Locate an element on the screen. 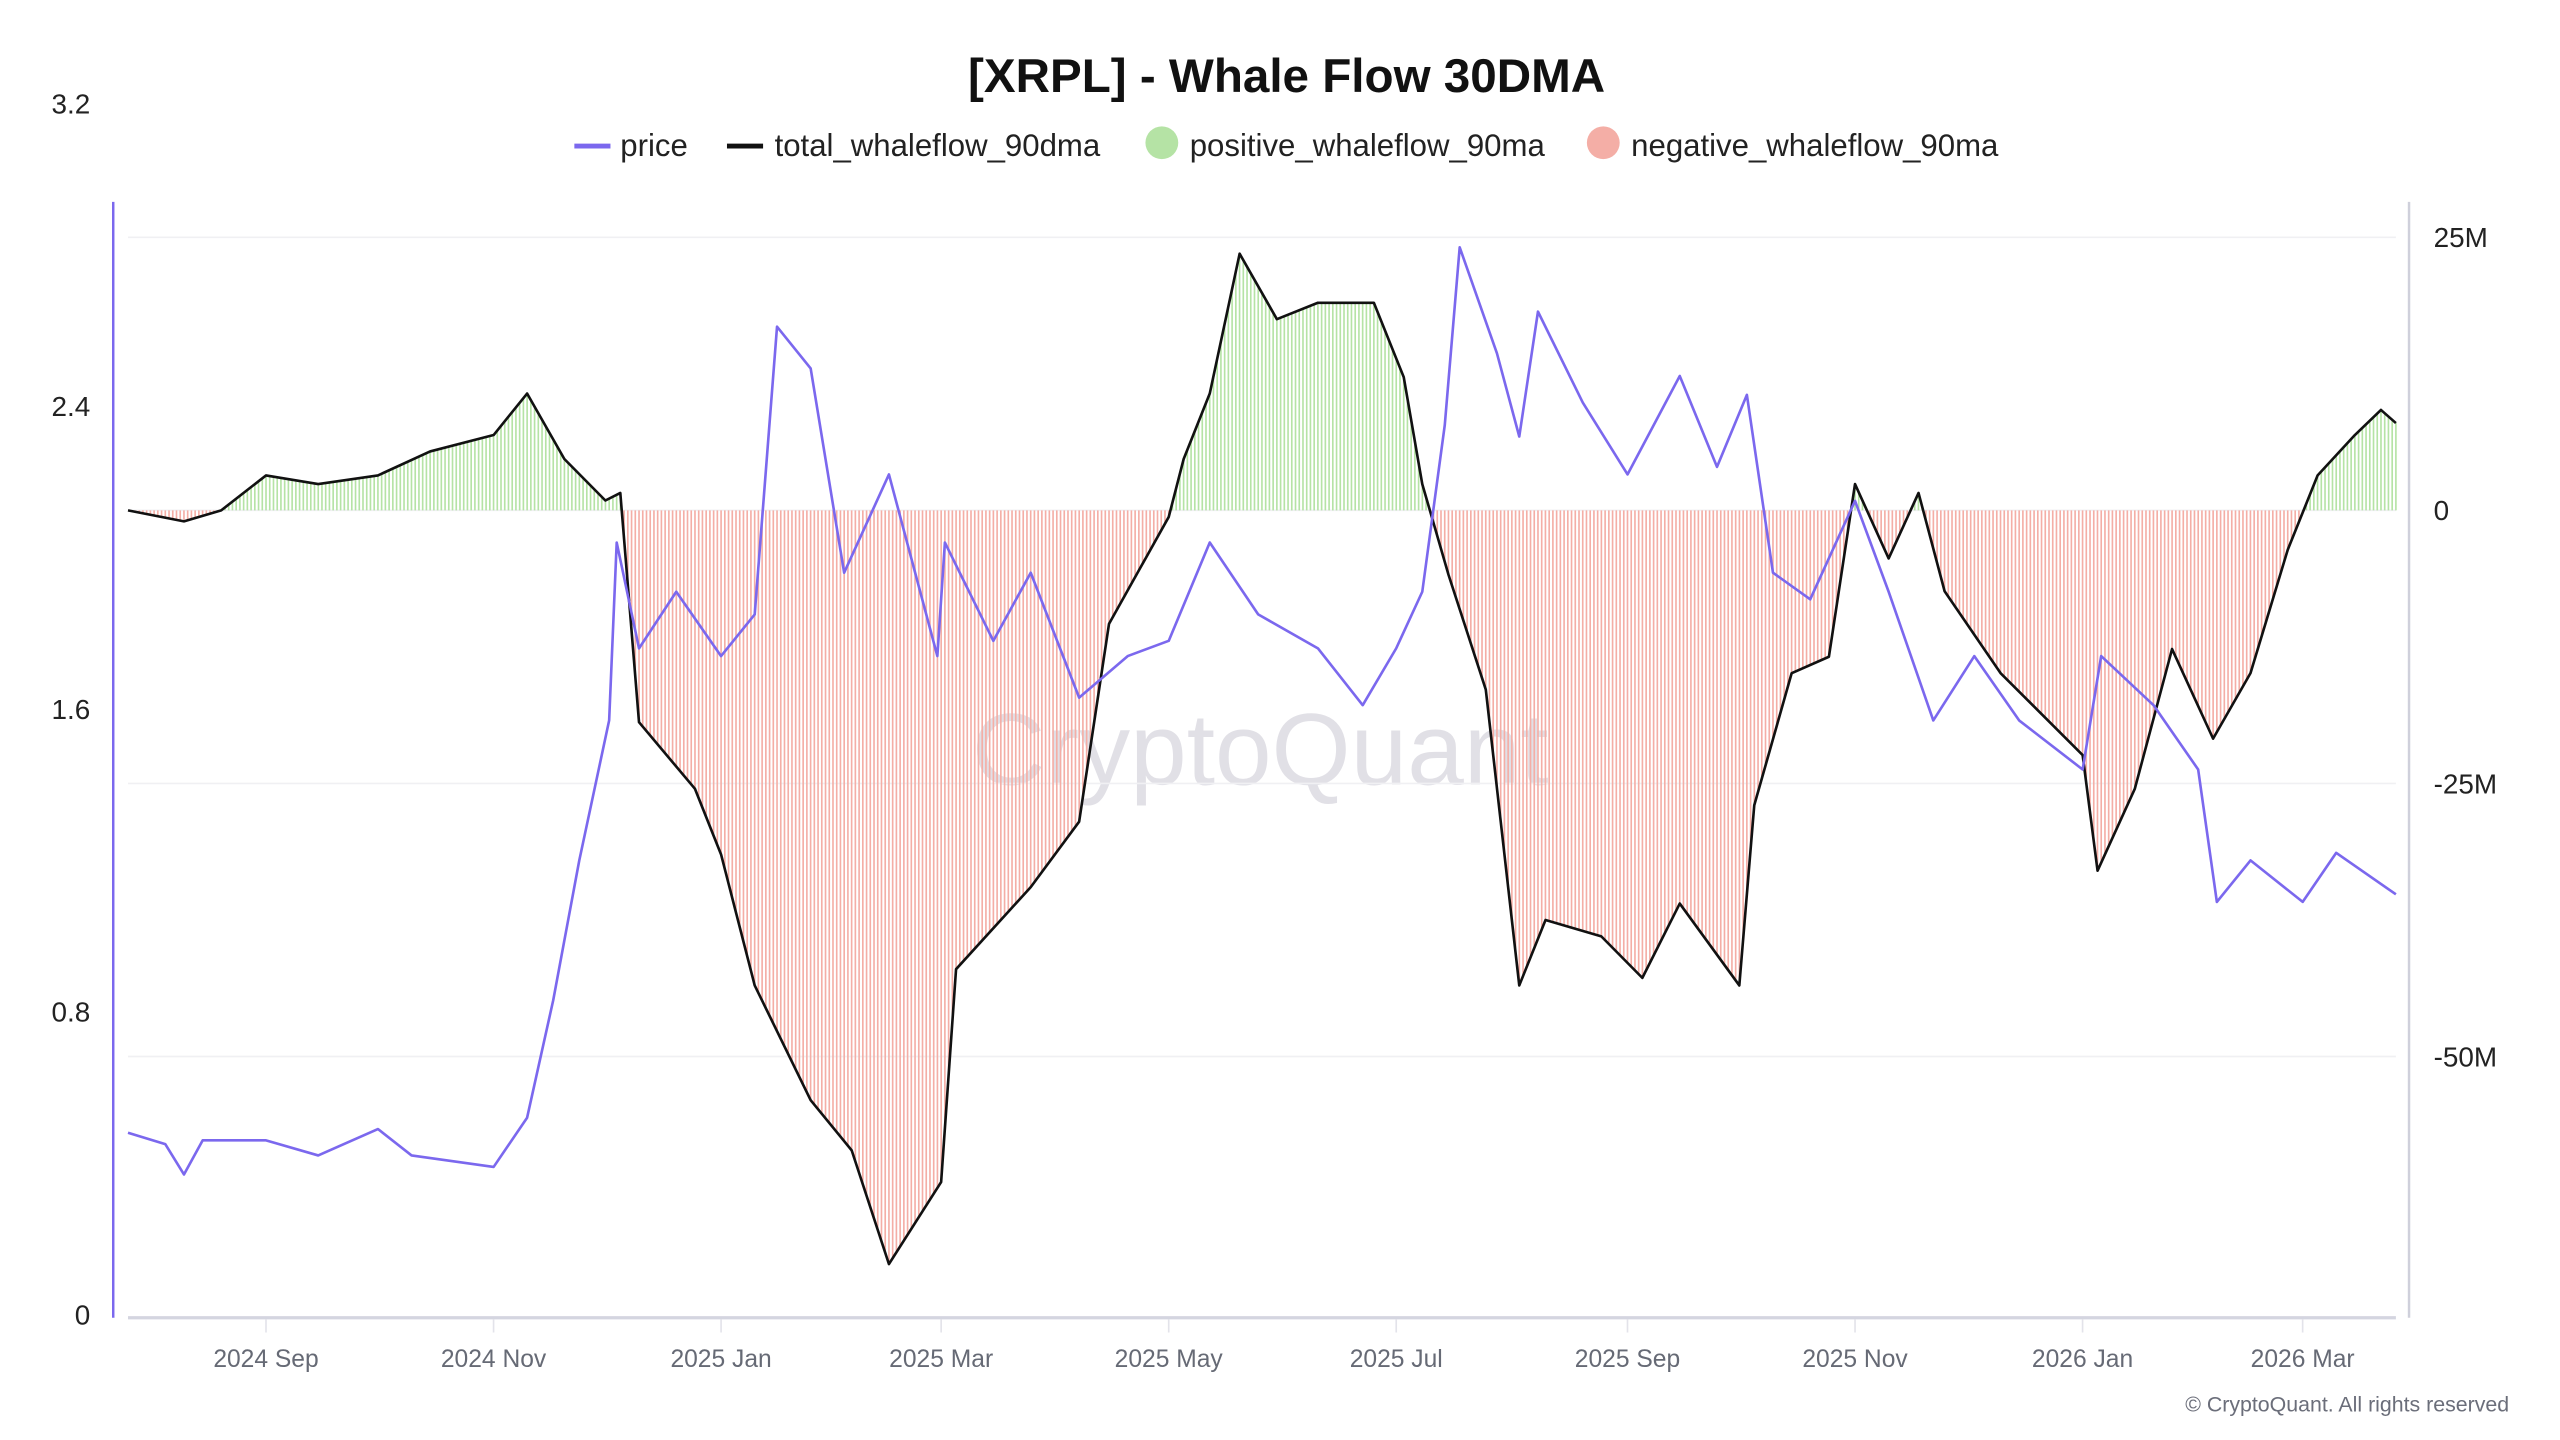 Image resolution: width=2560 pixels, height=1440 pixels. legend-item-total: total_whaleflow_90dma is located at coordinates (913, 145).